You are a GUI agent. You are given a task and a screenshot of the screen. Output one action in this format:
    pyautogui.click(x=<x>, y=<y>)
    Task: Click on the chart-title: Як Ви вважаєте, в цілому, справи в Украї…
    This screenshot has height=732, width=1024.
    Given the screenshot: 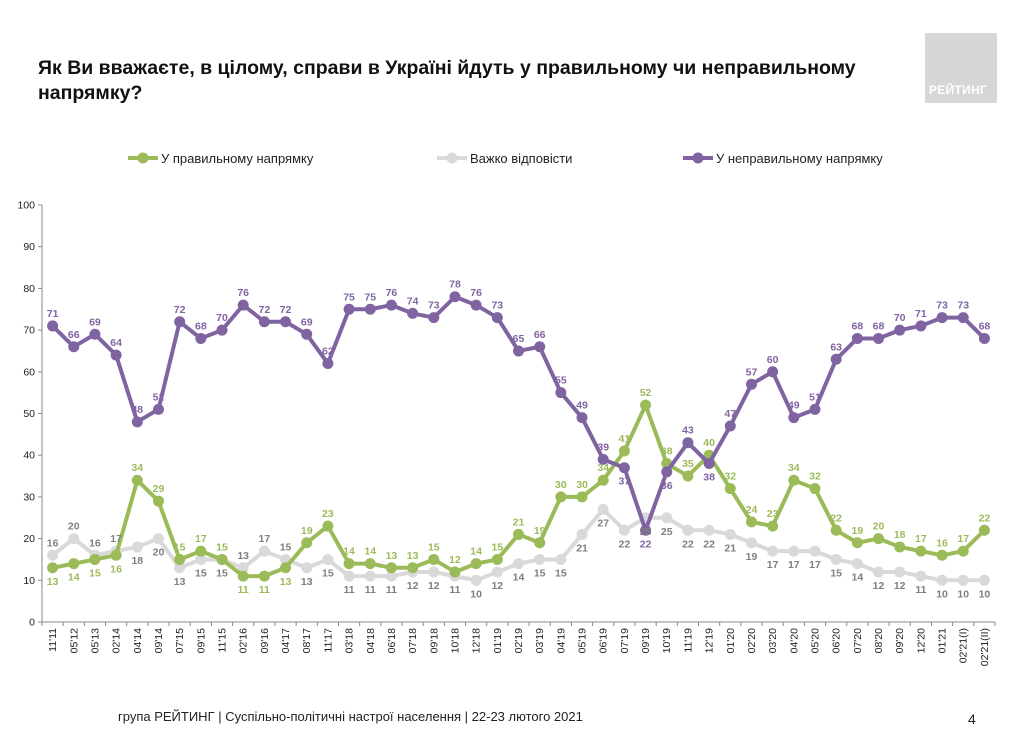 What is the action you would take?
    pyautogui.click(x=447, y=80)
    